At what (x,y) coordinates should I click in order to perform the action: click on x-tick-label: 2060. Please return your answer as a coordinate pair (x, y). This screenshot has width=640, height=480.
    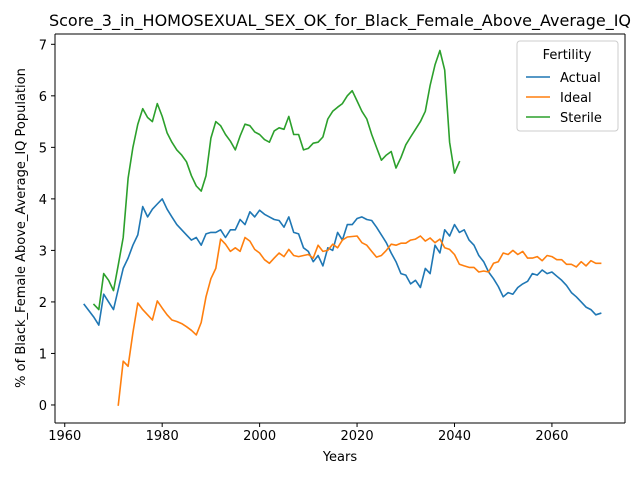
    Looking at the image, I should click on (551, 436).